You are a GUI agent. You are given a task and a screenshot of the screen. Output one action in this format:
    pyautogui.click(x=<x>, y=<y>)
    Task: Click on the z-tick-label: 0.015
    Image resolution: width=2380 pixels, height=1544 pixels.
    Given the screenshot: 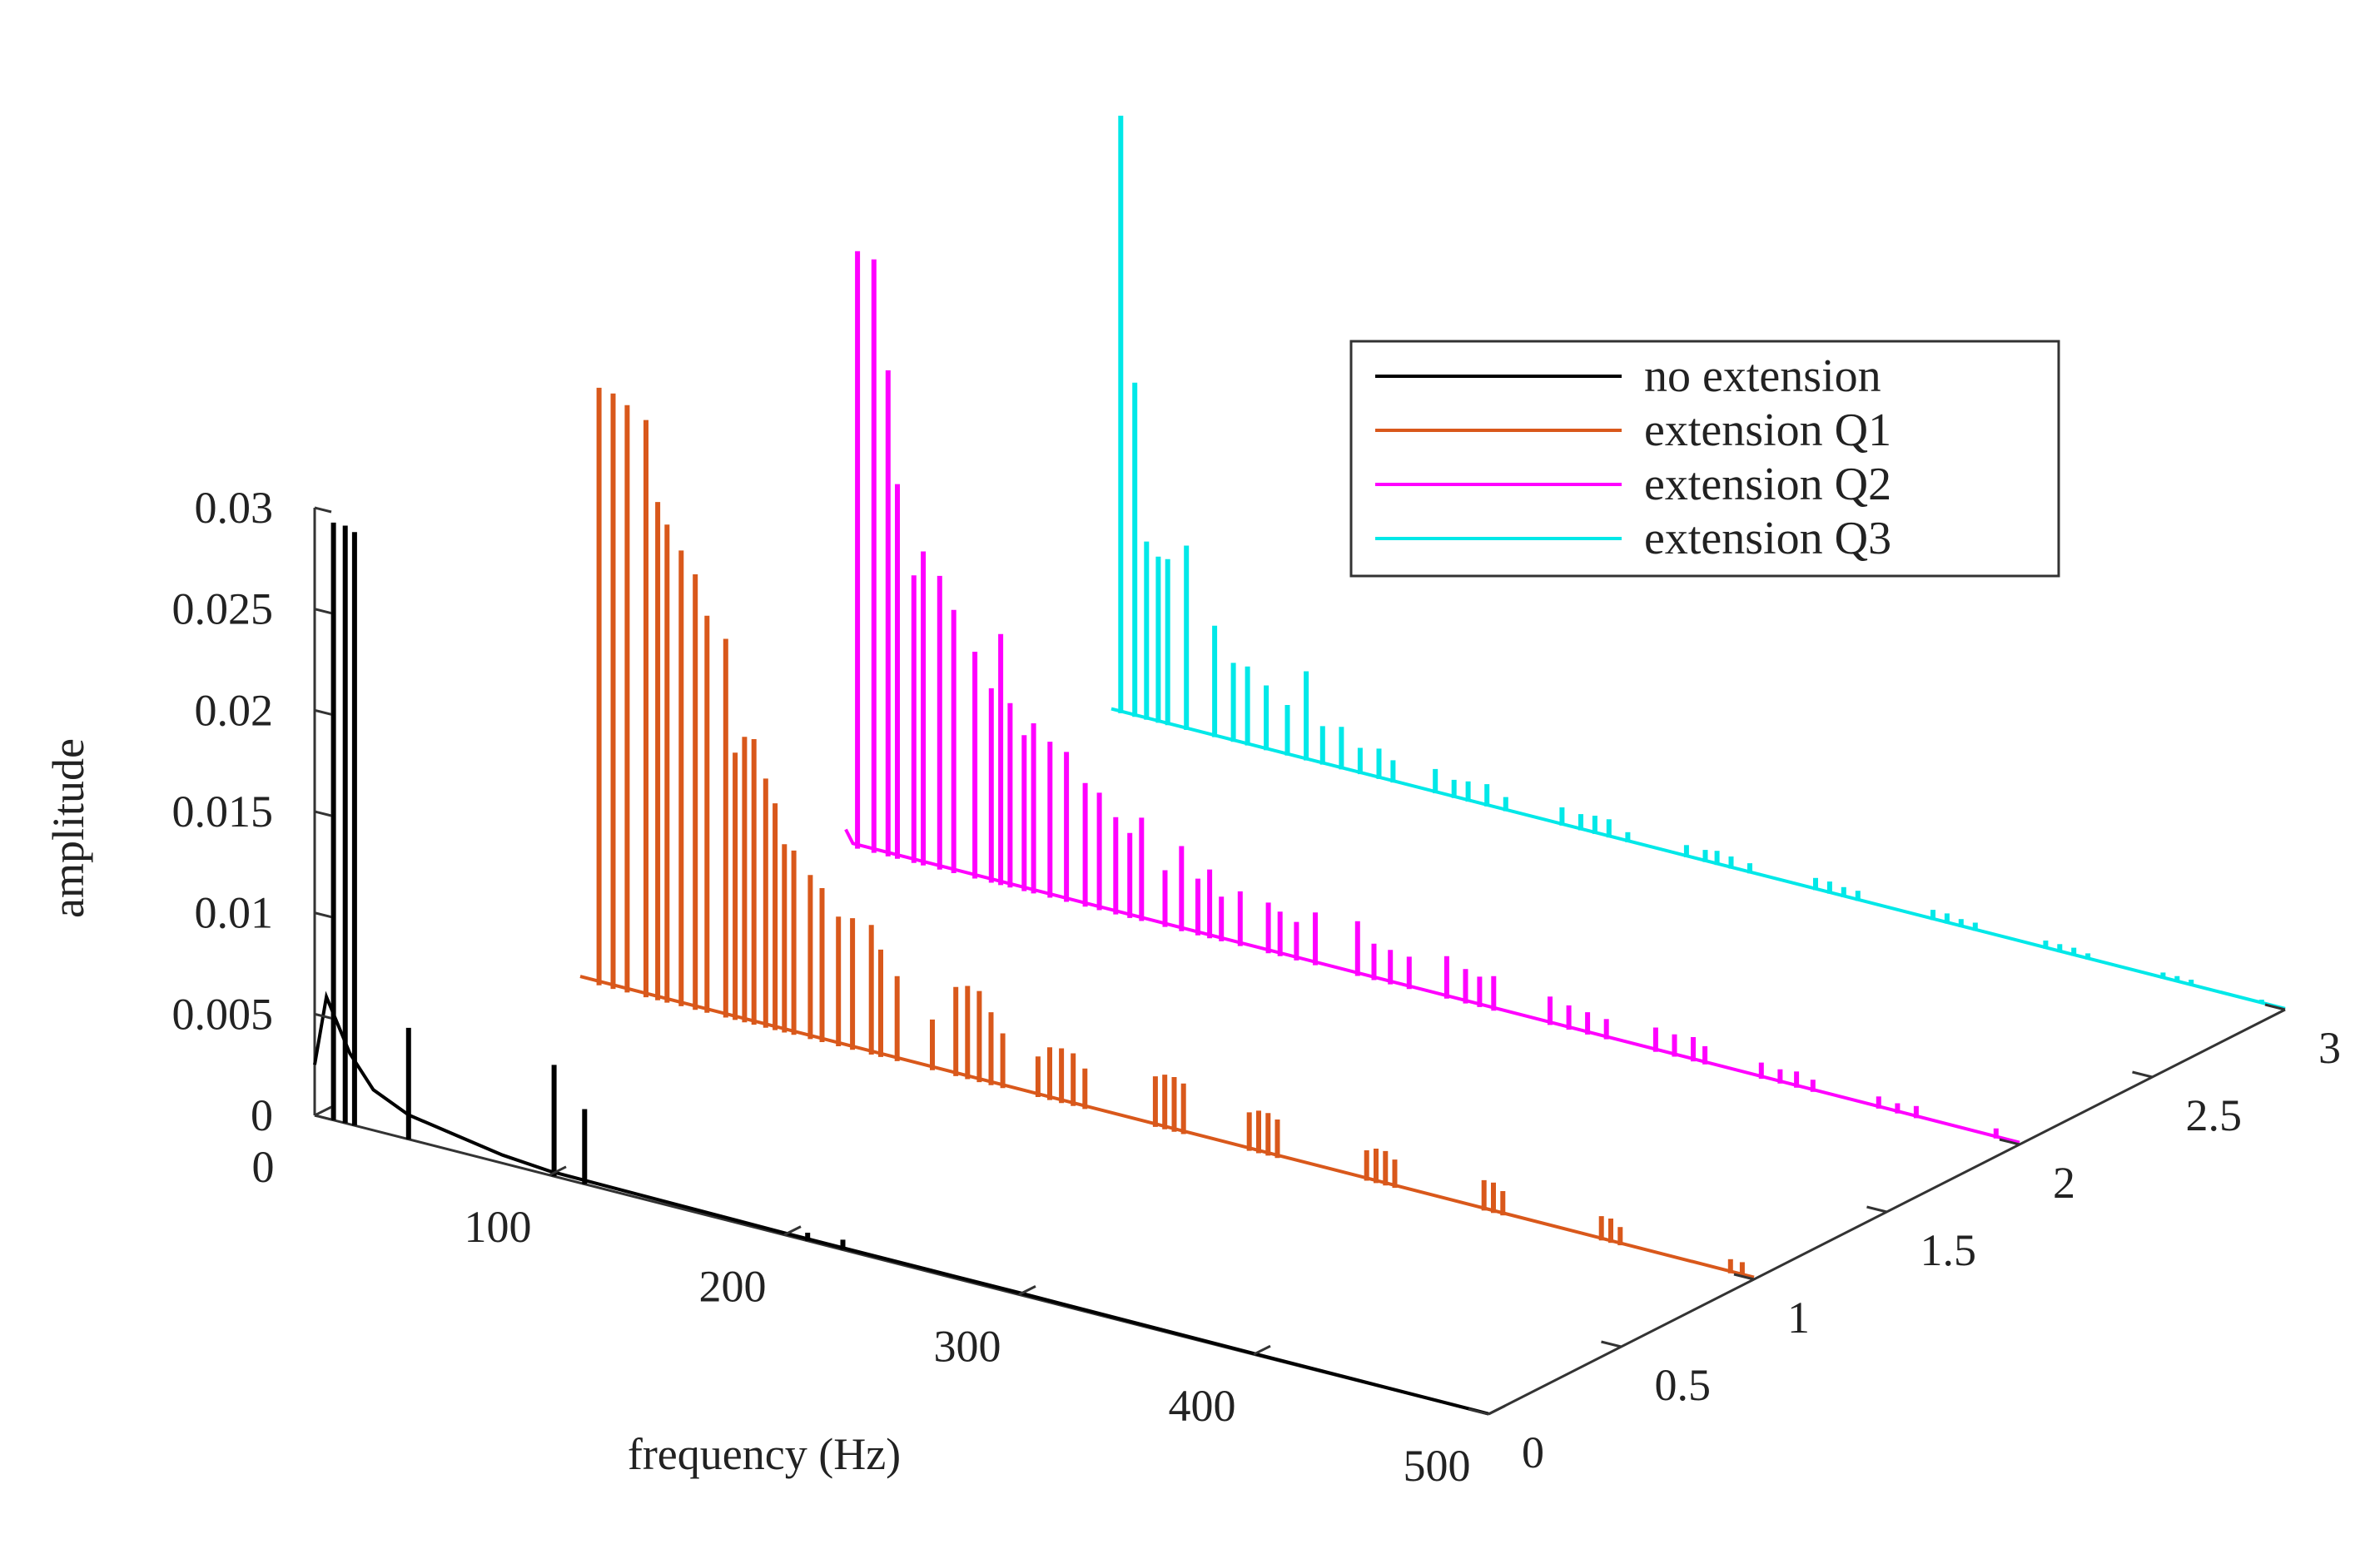 What is the action you would take?
    pyautogui.click(x=223, y=812)
    